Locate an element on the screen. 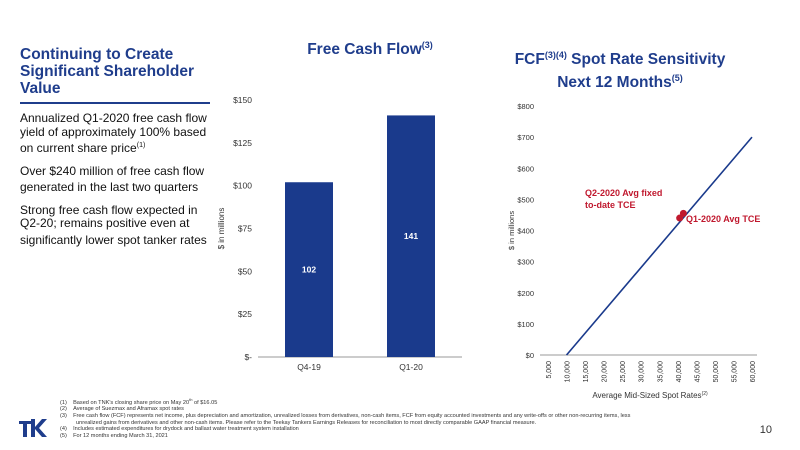 The width and height of the screenshot is (800, 450). y-tick-label: $25 is located at coordinates (245, 314).